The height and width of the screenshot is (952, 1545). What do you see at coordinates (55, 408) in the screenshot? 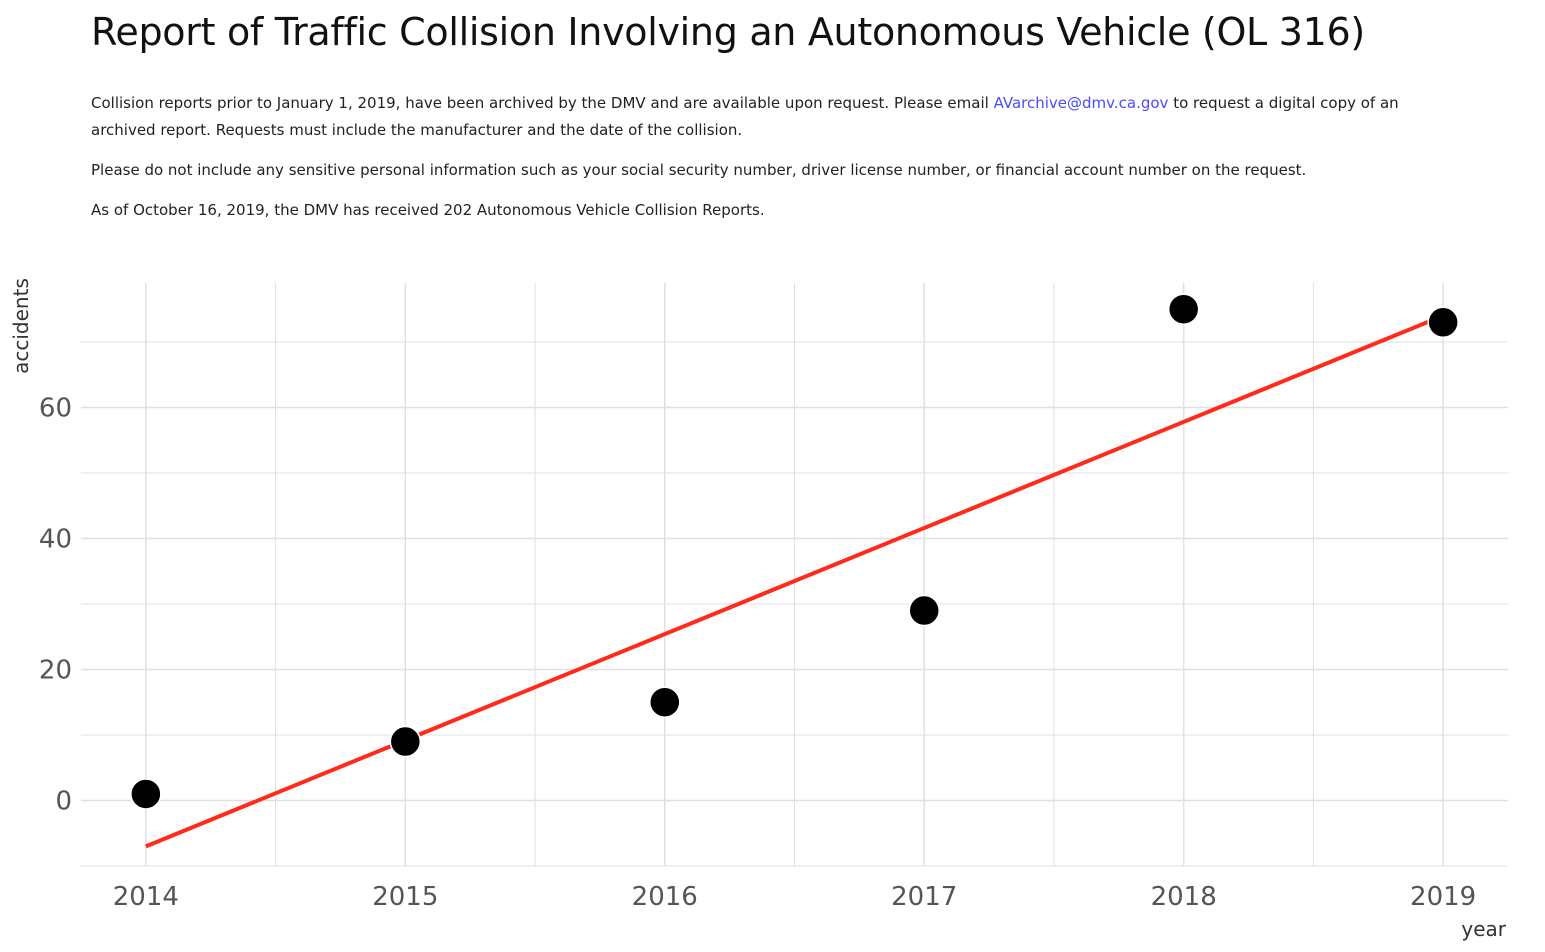
I see `y-tick-label: 60` at bounding box center [55, 408].